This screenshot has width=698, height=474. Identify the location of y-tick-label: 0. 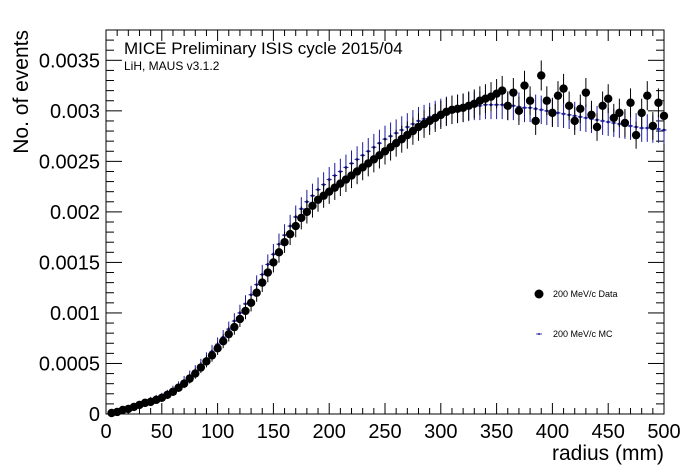
(94, 415).